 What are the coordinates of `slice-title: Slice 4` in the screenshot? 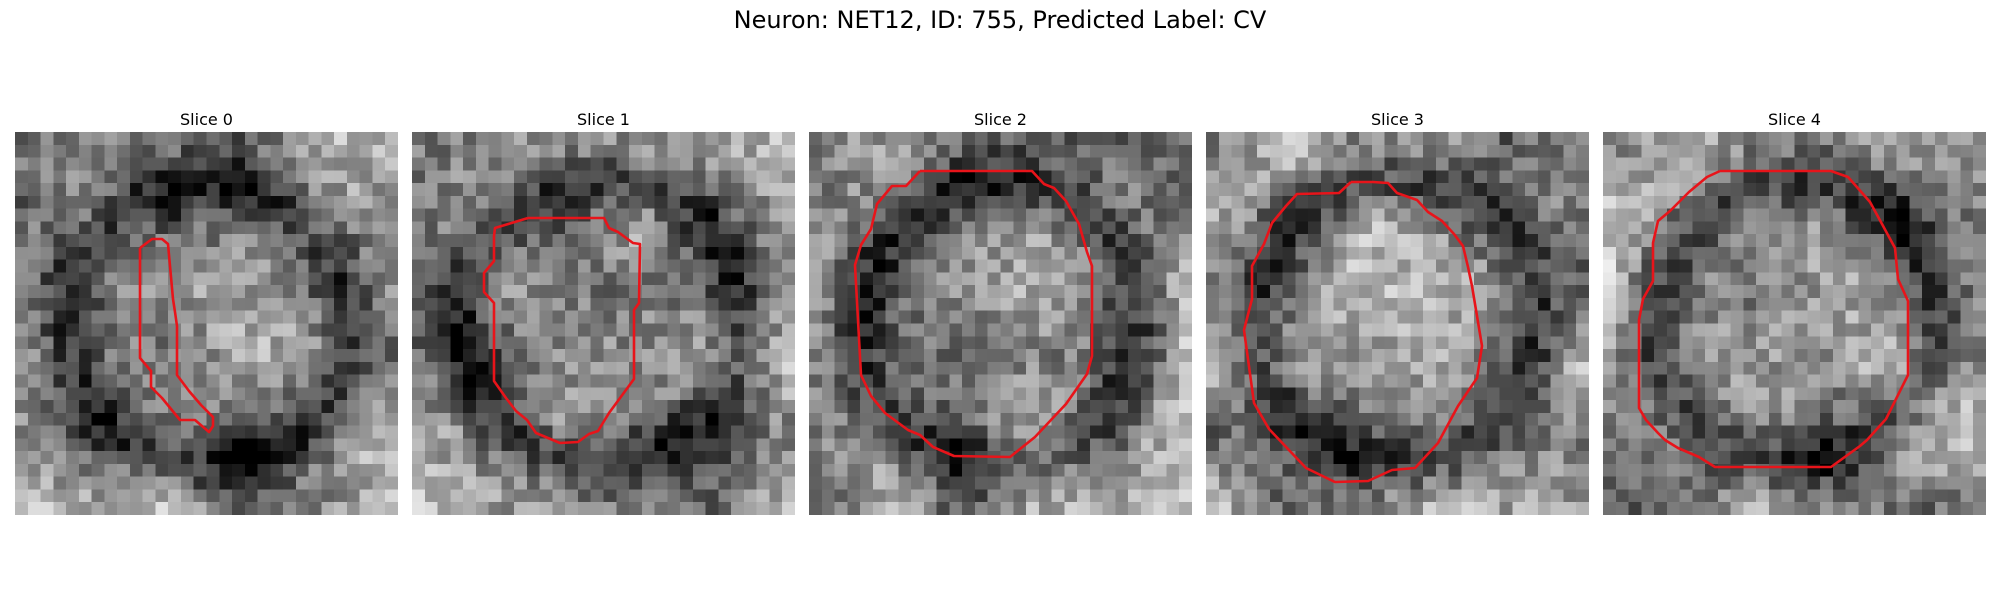 It's located at (1794, 119).